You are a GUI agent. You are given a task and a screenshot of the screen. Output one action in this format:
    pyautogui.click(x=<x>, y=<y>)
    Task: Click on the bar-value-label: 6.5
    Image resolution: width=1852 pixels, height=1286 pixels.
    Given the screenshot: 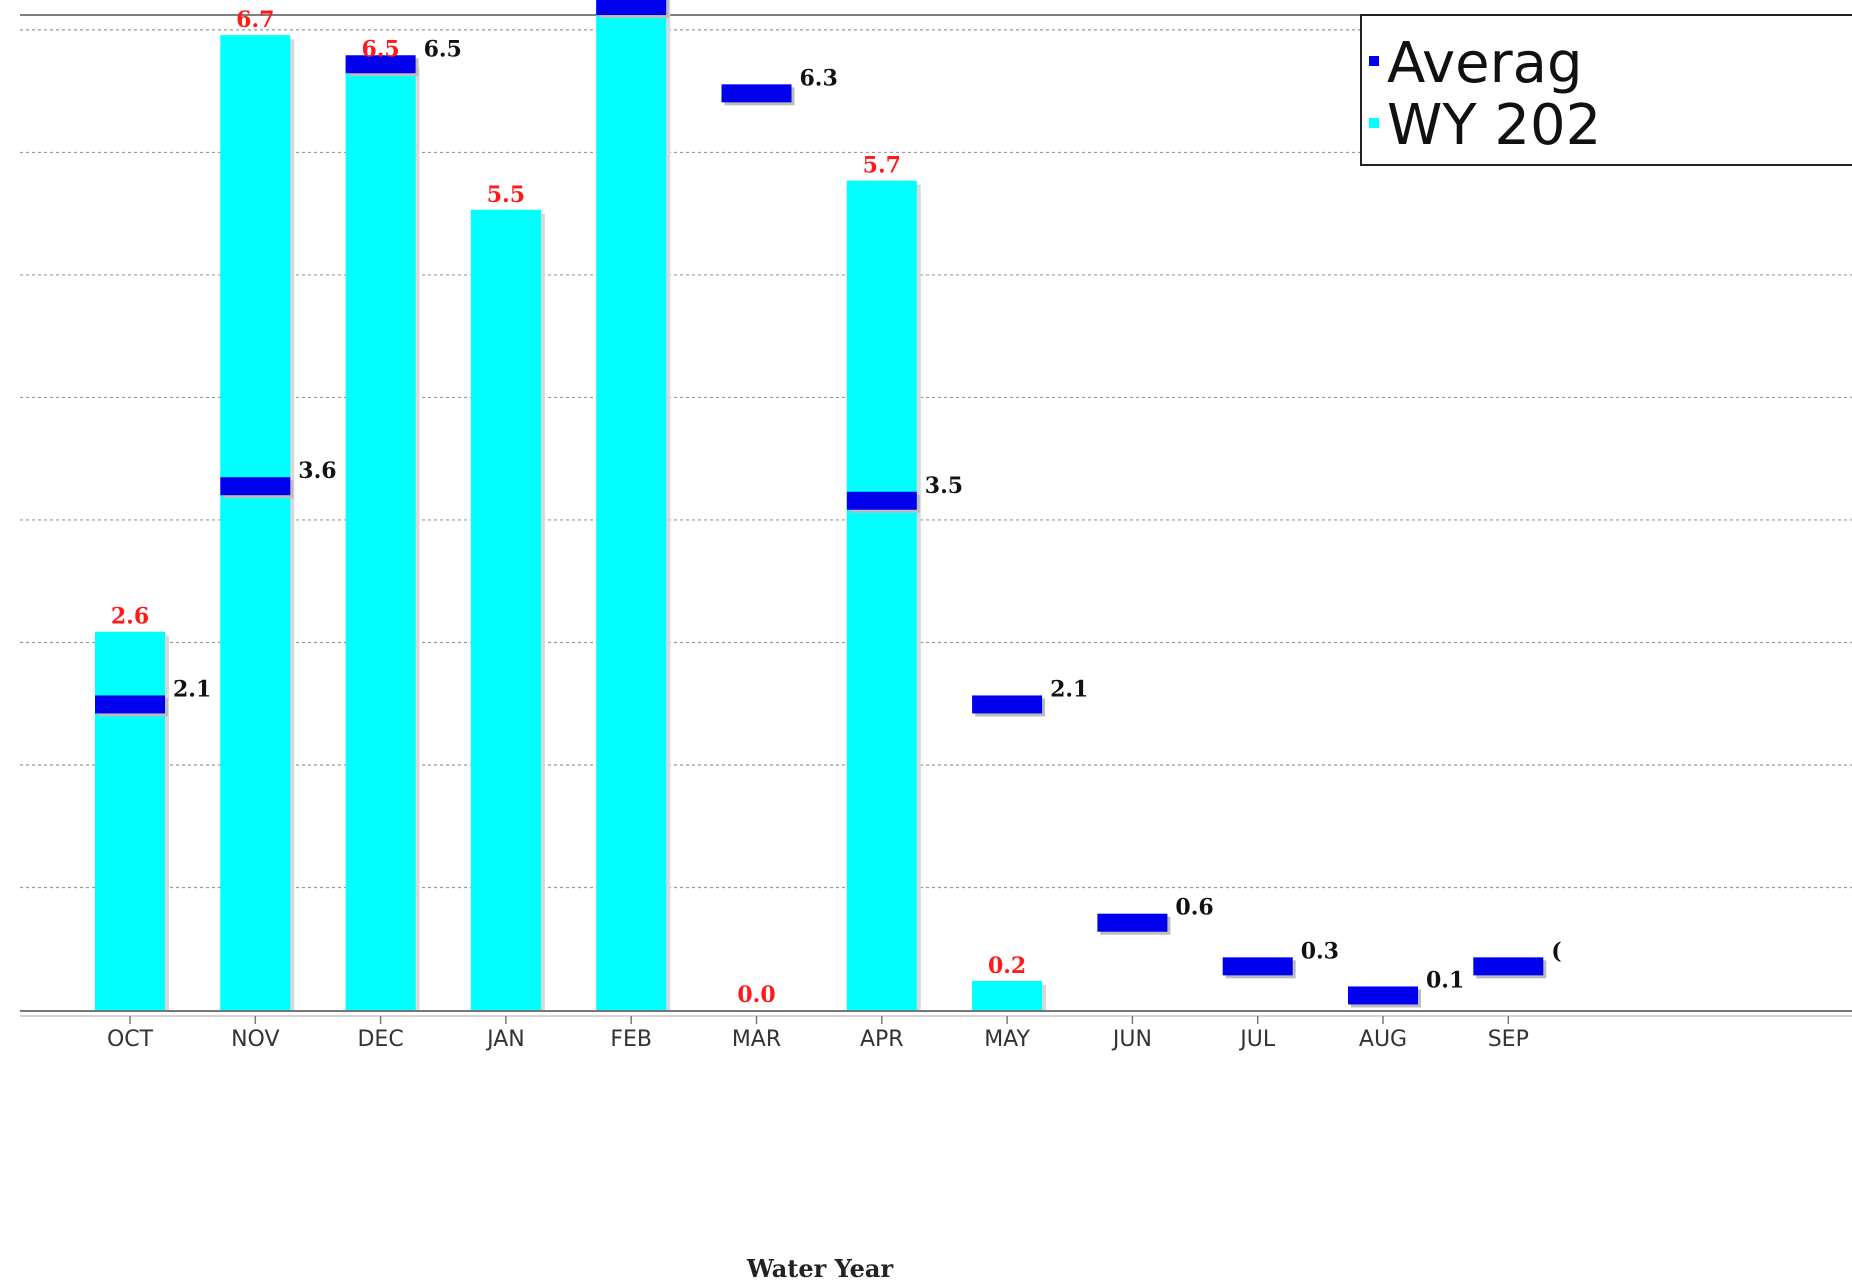 What is the action you would take?
    pyautogui.click(x=380, y=49)
    